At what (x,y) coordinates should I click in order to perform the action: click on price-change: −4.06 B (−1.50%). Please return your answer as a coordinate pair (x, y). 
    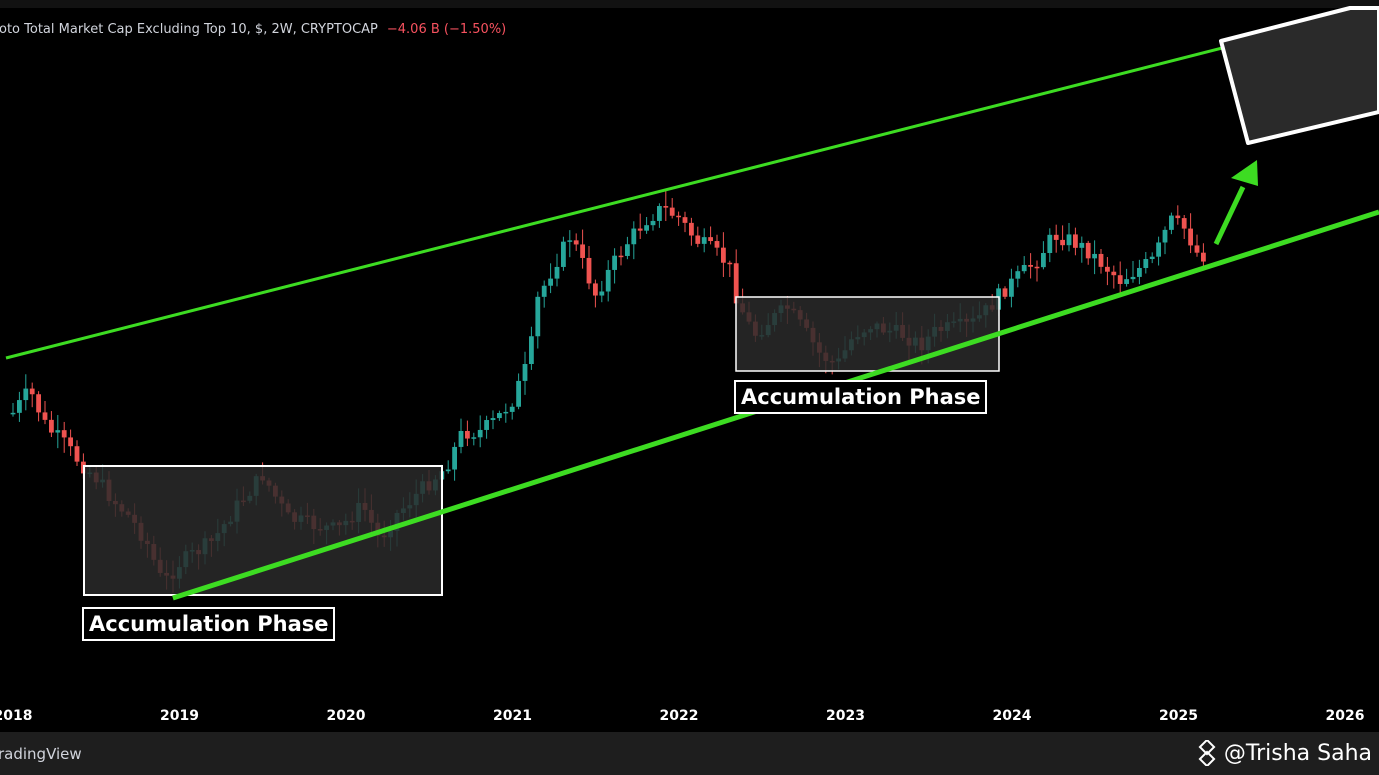
    Looking at the image, I should click on (446, 29).